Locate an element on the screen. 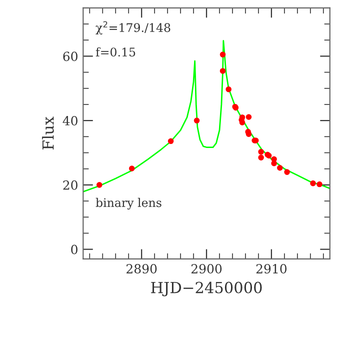  y-tick-label: 60 is located at coordinates (70, 57).